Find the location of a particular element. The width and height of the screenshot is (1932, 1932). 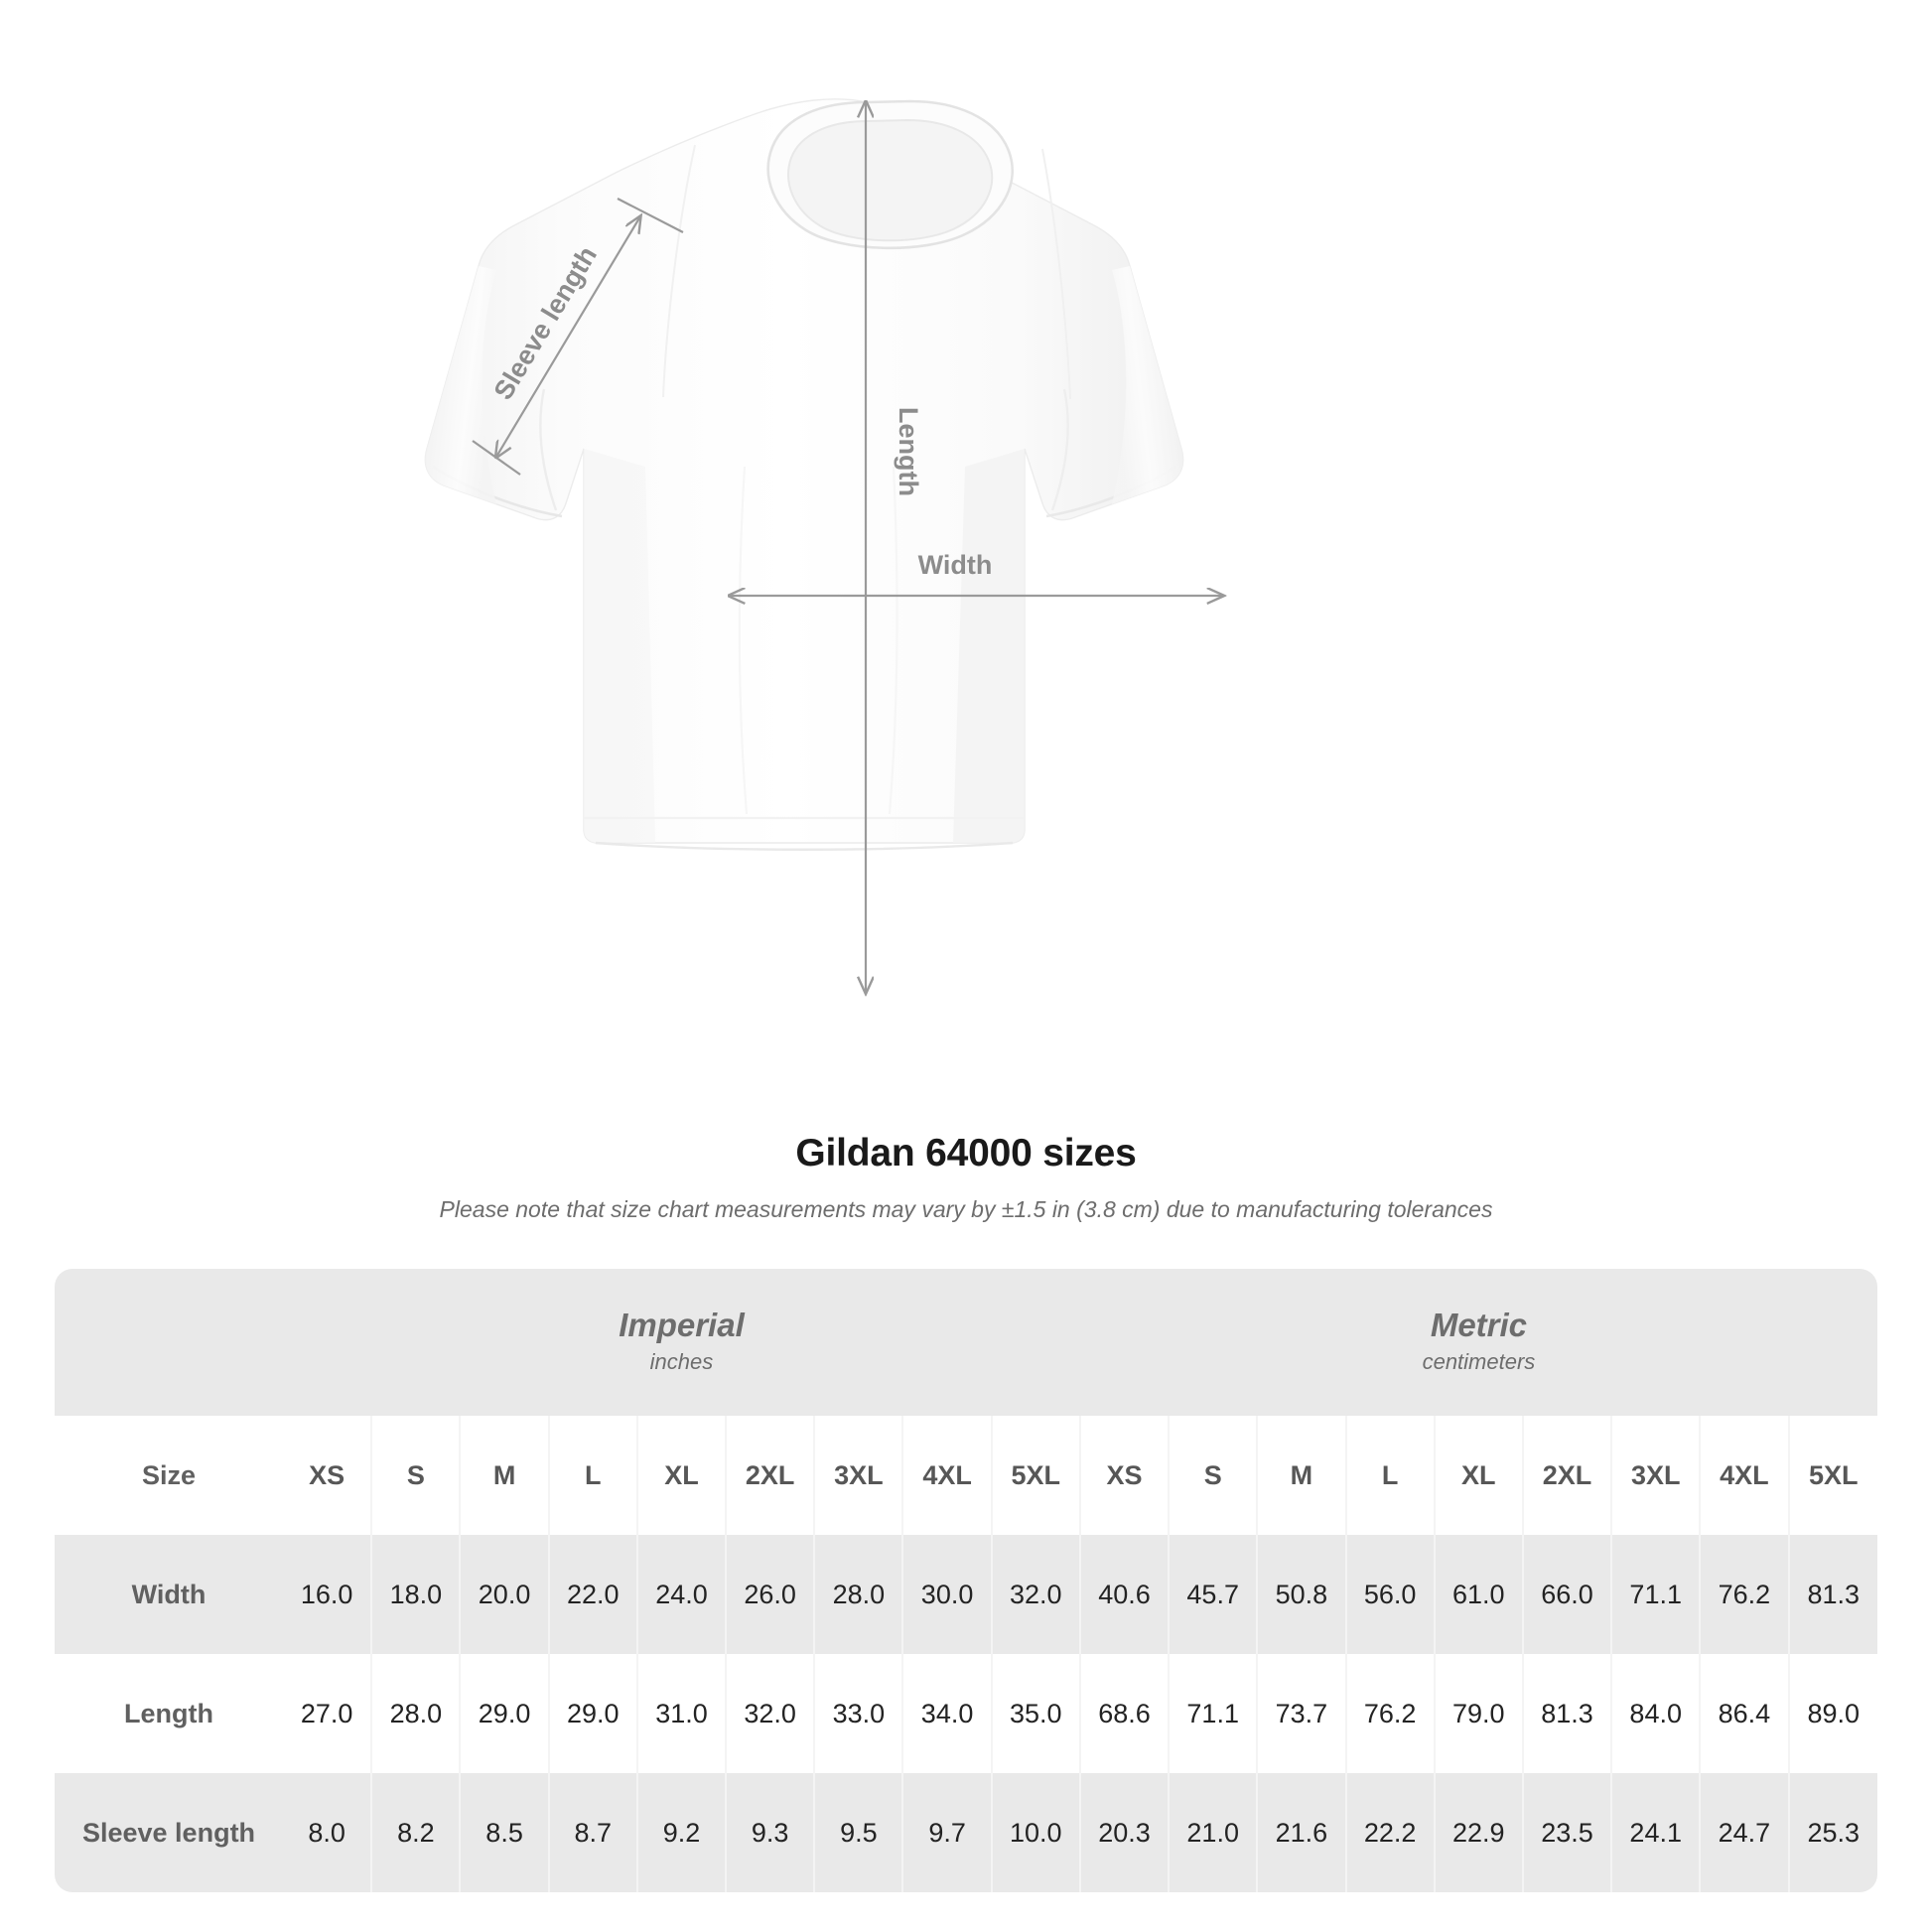

measurement-cell: 22.0 is located at coordinates (593, 1594).